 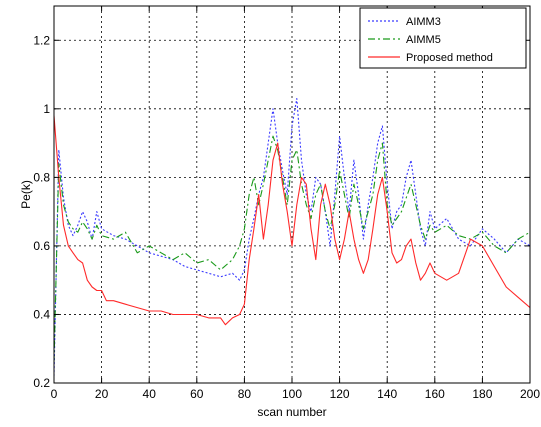 What do you see at coordinates (340, 394) in the screenshot?
I see `x-tick-label: 120` at bounding box center [340, 394].